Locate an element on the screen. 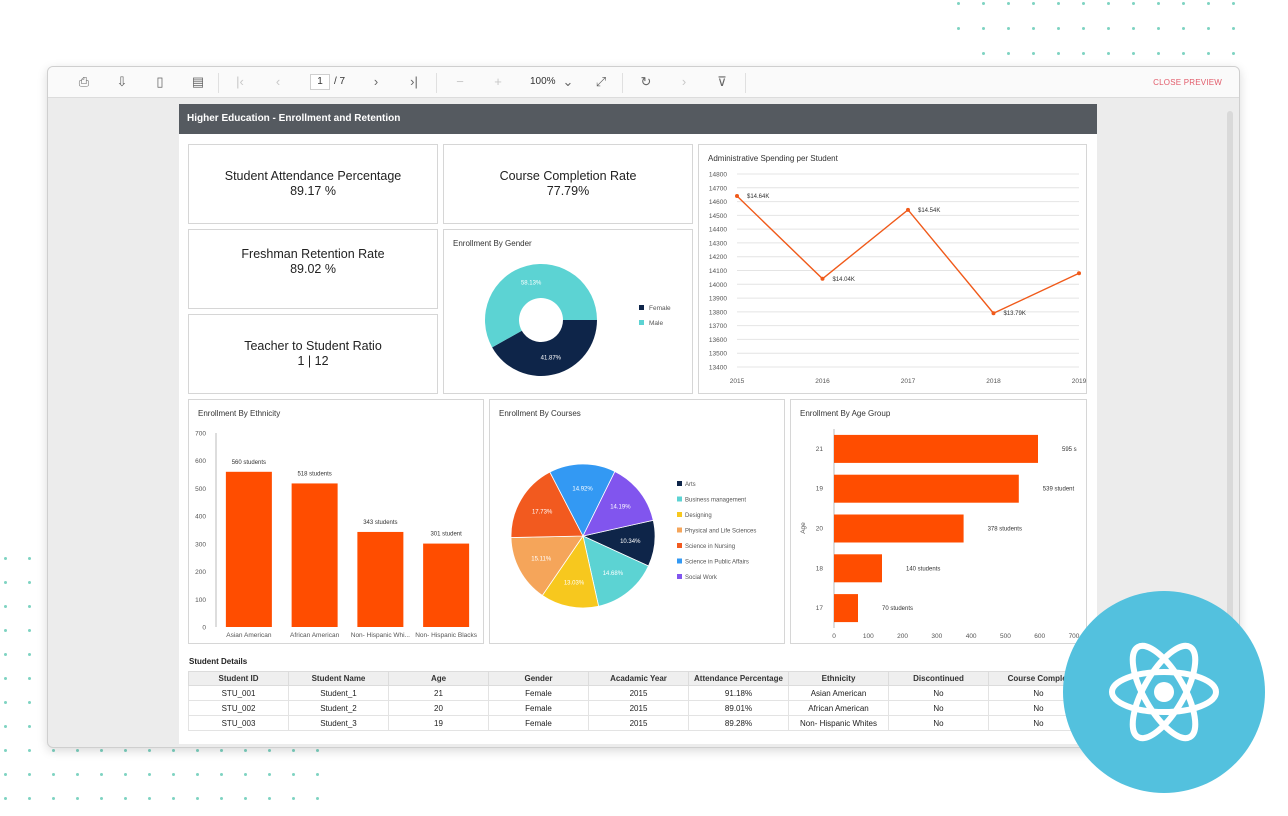 Image resolution: width=1288 pixels, height=816 pixels. y-tick-label: 14400 is located at coordinates (718, 230).